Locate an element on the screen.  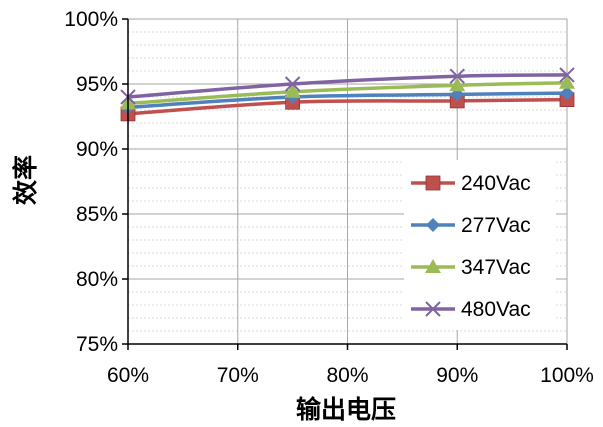
y-tick-label: 80% is located at coordinates (97, 279).